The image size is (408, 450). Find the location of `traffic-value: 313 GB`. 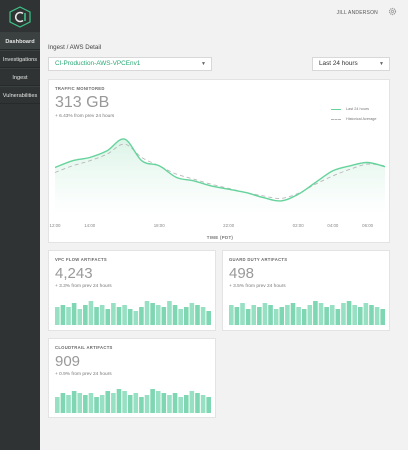

traffic-value: 313 GB is located at coordinates (82, 102).